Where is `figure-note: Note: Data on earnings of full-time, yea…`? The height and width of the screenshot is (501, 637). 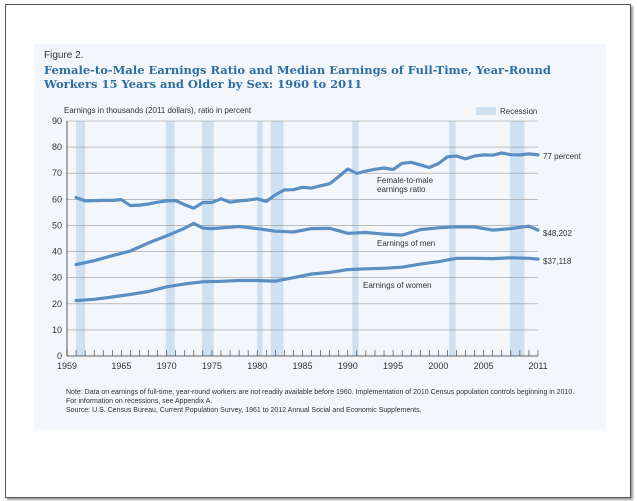
figure-note: Note: Data on earnings of full-time, yea… is located at coordinates (320, 397).